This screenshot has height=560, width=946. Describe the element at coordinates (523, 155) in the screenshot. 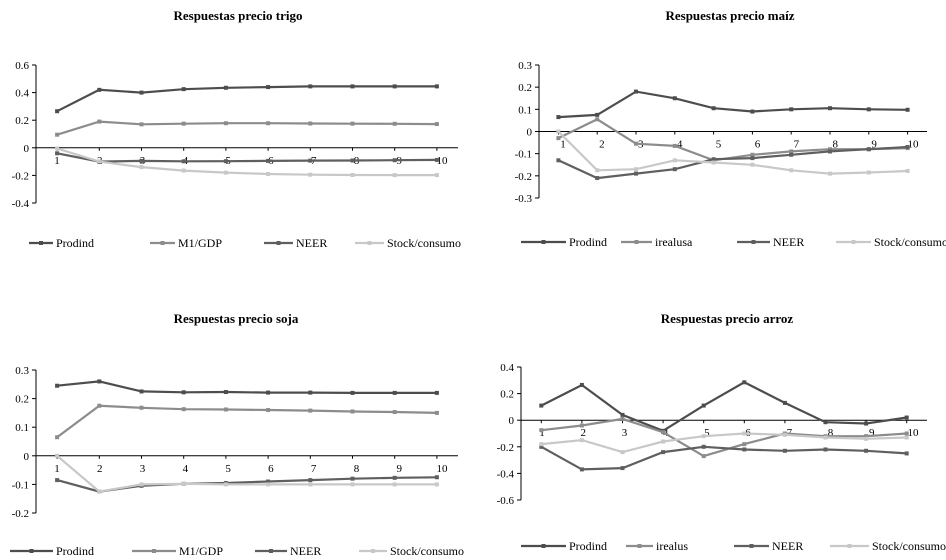

I see `y-tick-label: -0.1` at that location.